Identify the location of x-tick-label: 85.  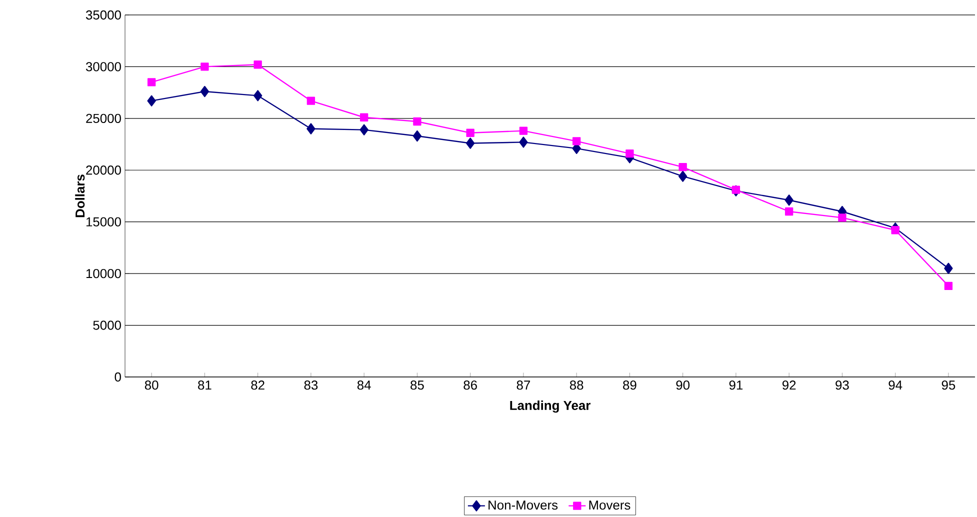
(417, 385).